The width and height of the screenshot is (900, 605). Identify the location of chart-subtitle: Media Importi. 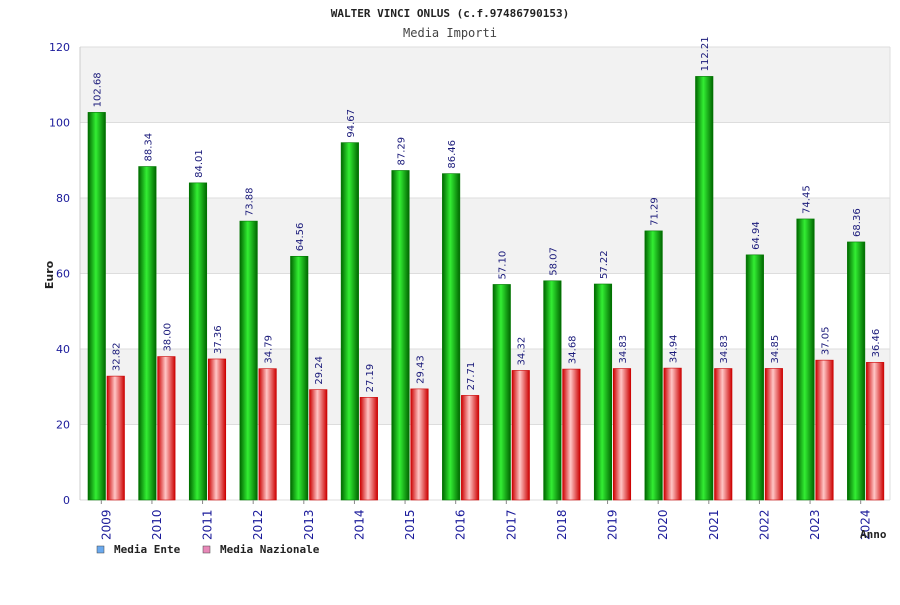
(450, 33).